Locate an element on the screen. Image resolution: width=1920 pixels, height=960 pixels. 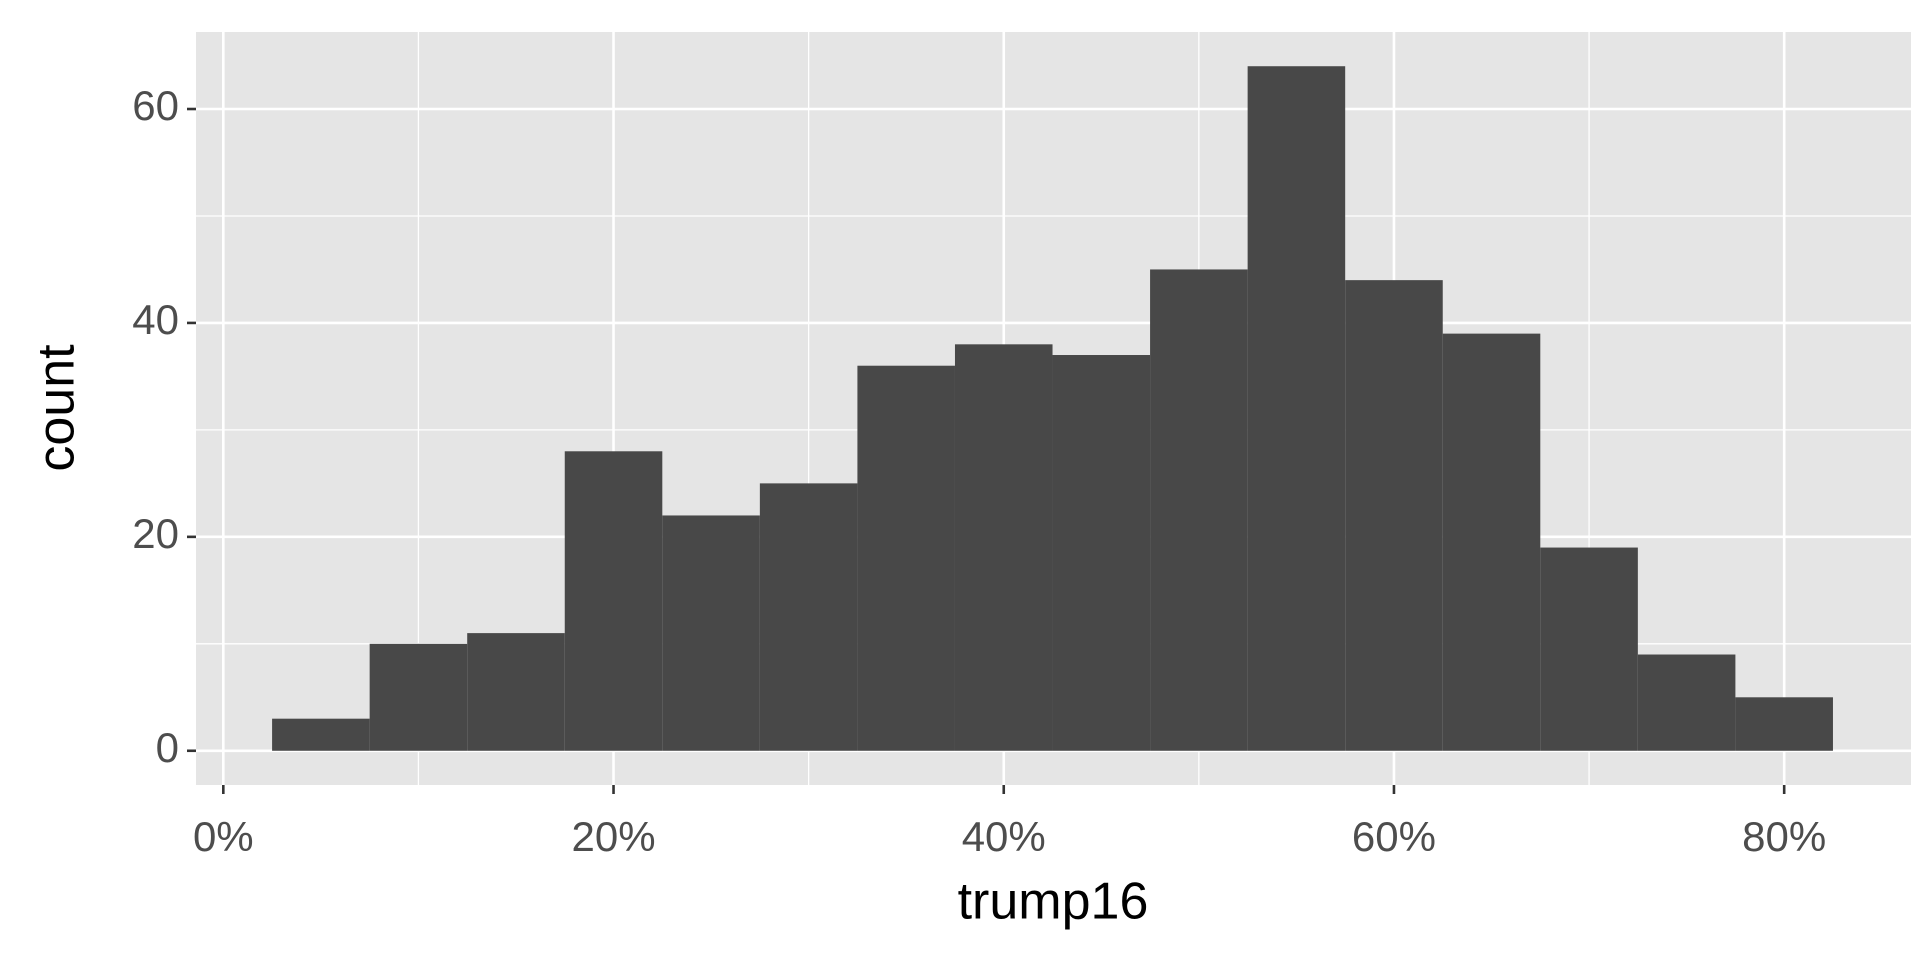
y-tick-label: 60 is located at coordinates (155, 105).